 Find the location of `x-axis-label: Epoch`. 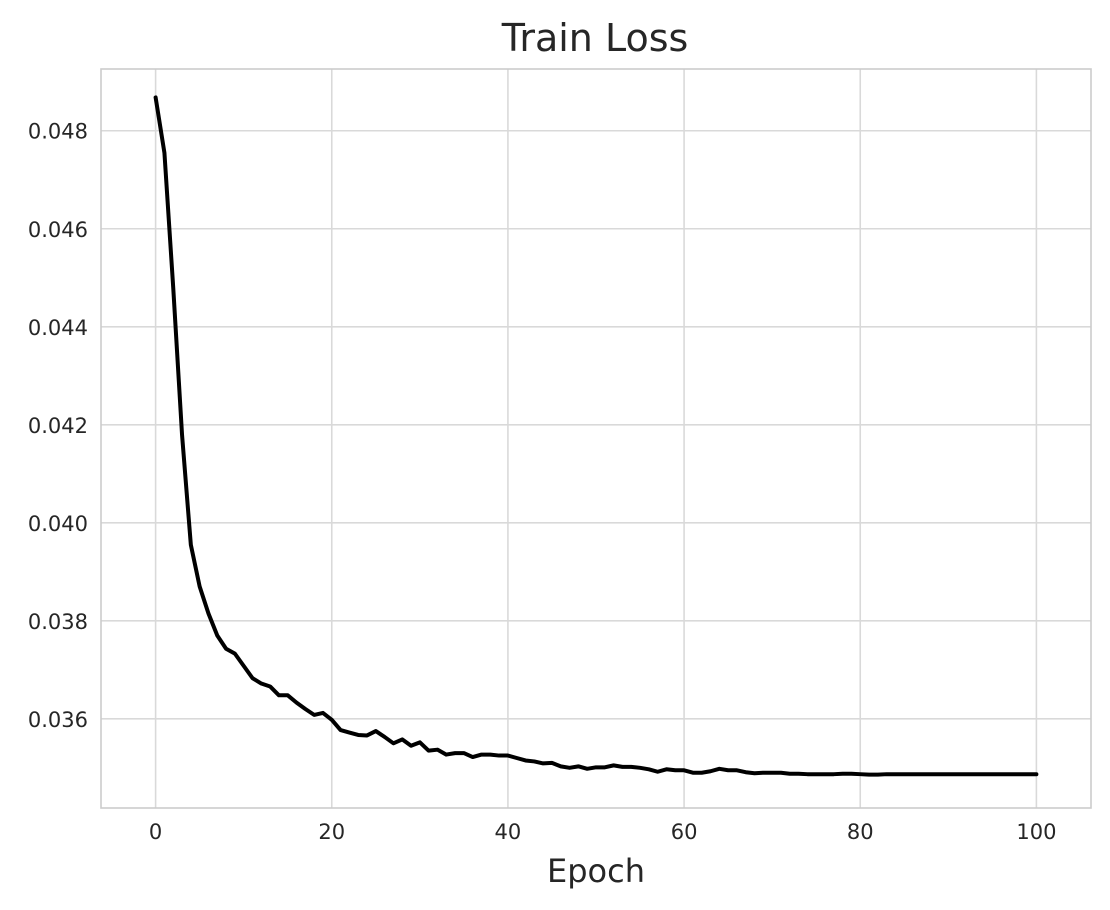

x-axis-label: Epoch is located at coordinates (596, 871).